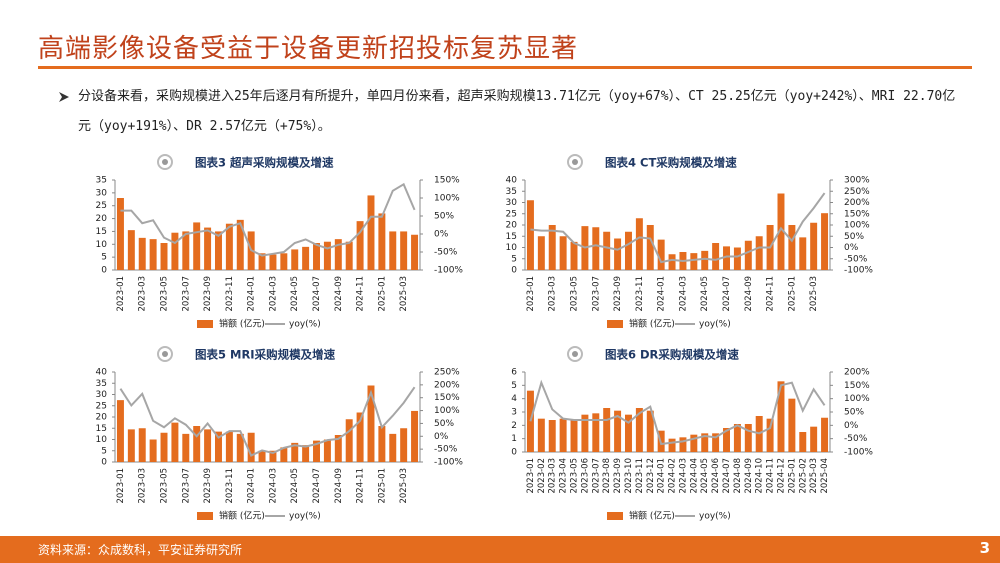 The height and width of the screenshot is (563, 1000). What do you see at coordinates (651, 476) in the screenshot?
I see `x-tick-label: 2023-12` at bounding box center [651, 476].